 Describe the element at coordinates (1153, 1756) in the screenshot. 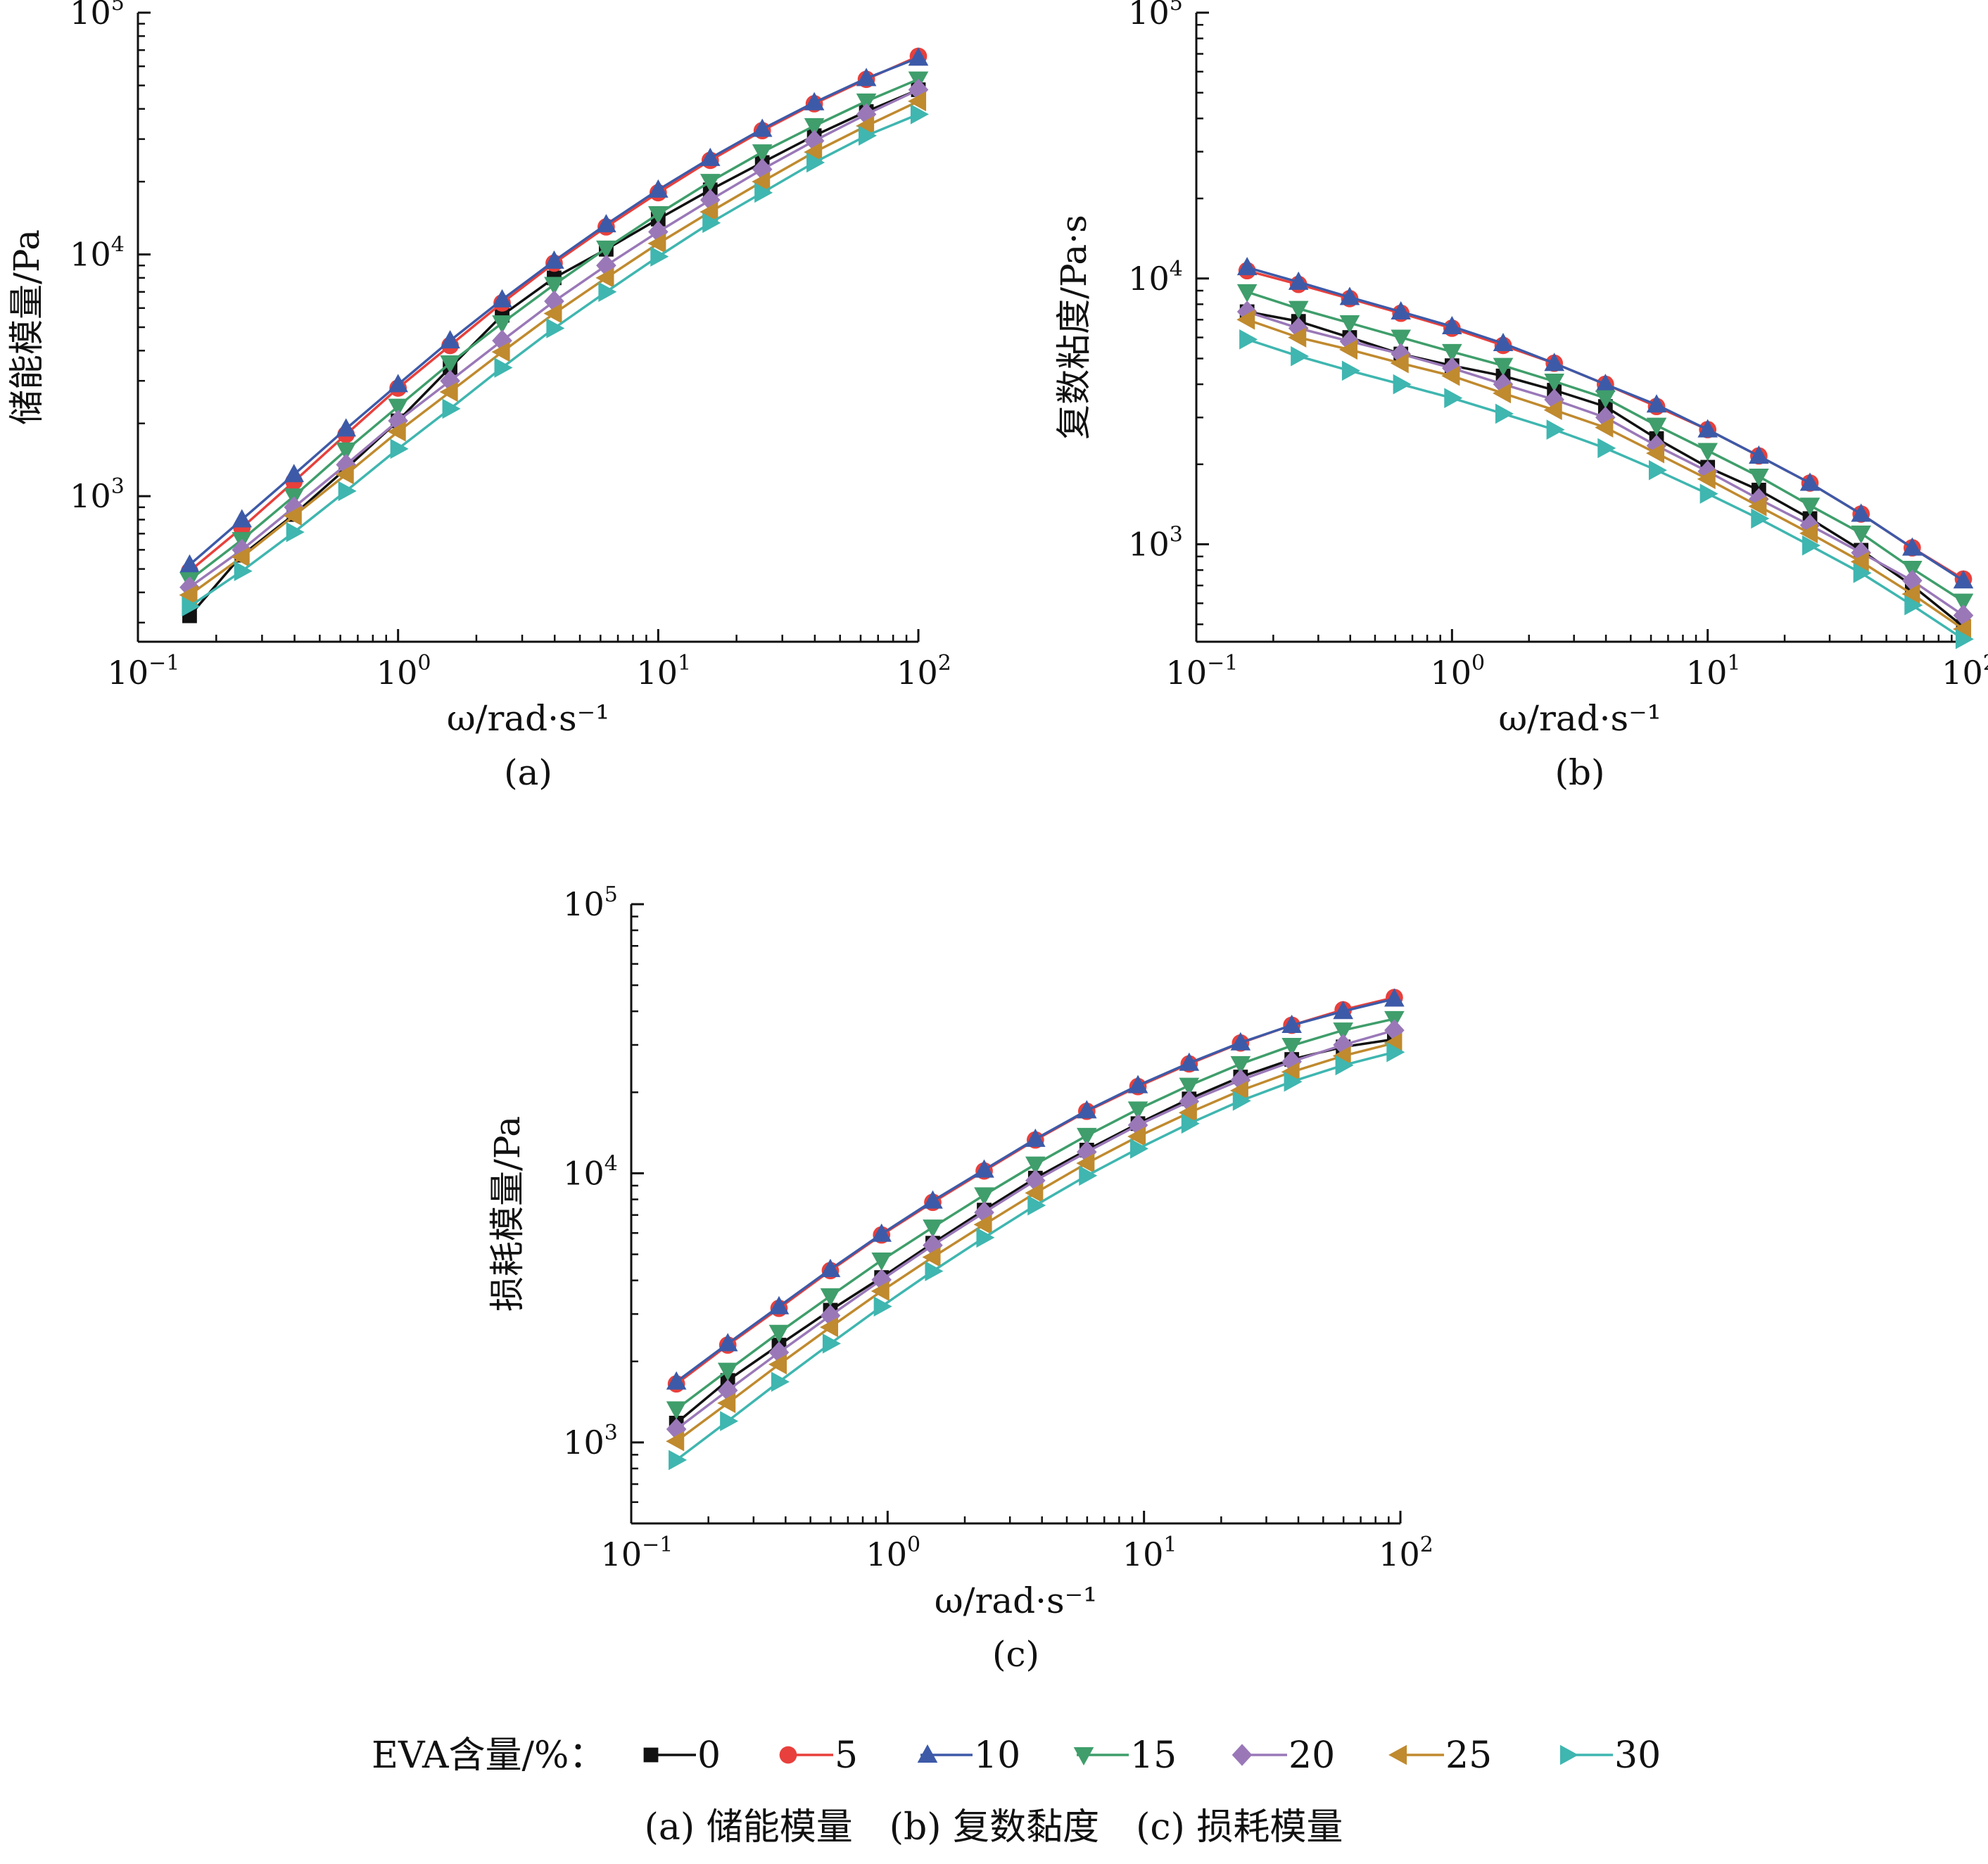

I see `legend-label: 15` at that location.